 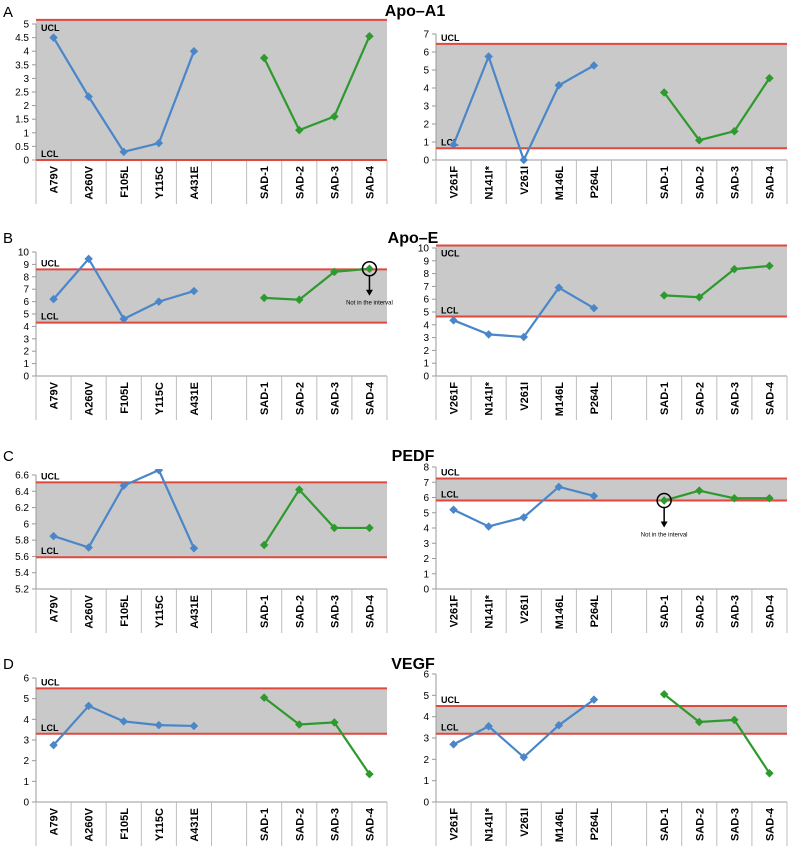 What do you see at coordinates (664, 536) in the screenshot?
I see `annotation-text: Not in the interval` at bounding box center [664, 536].